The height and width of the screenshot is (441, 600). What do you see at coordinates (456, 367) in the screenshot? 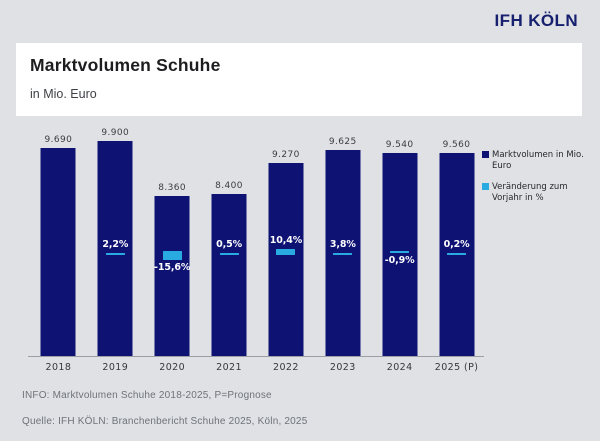
I see `x-axis-tick-label: 2025 (P)` at bounding box center [456, 367].